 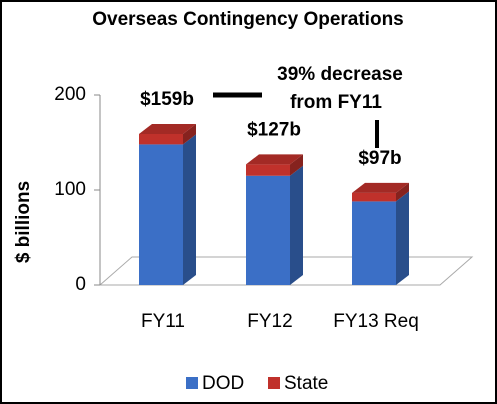 I want to click on y-axis-label: $ billions, so click(x=23, y=222).